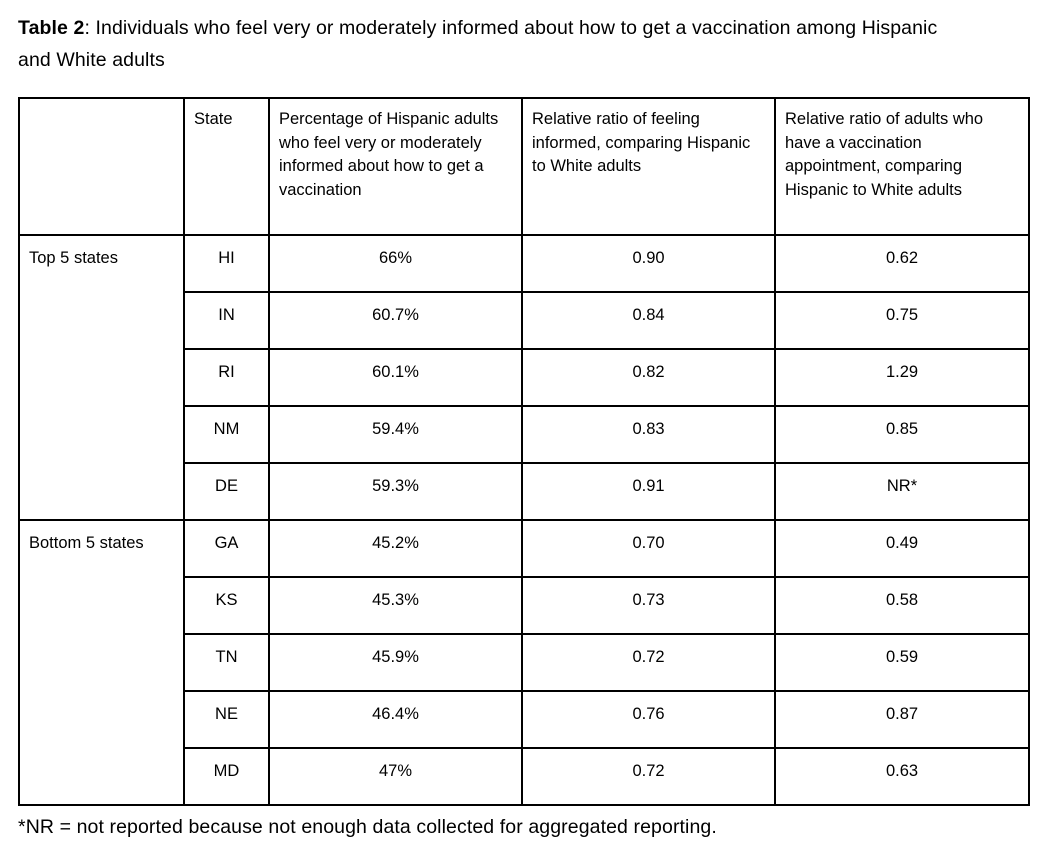 This screenshot has height=864, width=1063. What do you see at coordinates (902, 434) in the screenshot?
I see `ratio-appointment-cell: 0.85` at bounding box center [902, 434].